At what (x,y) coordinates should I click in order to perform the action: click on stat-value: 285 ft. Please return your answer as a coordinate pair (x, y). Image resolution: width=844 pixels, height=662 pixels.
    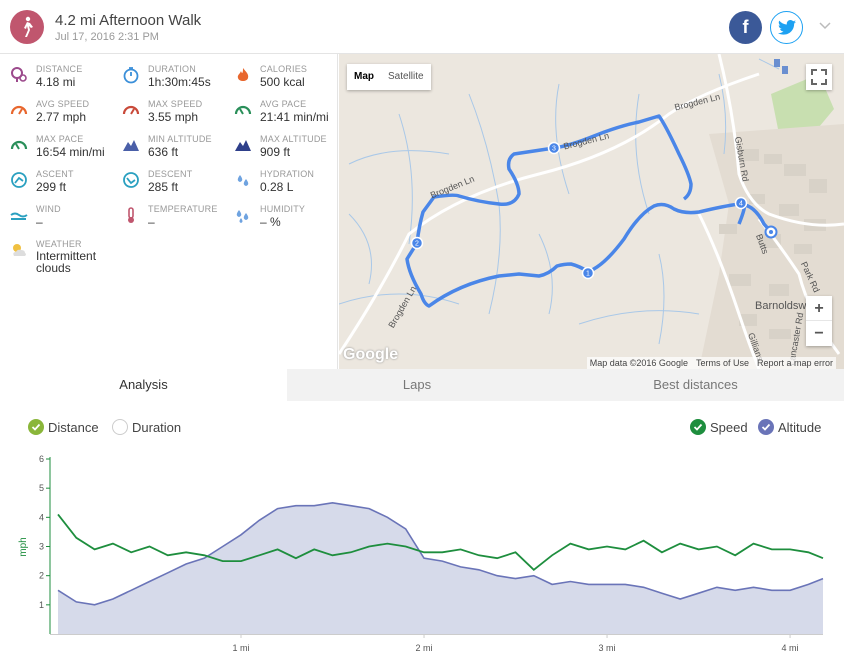
    Looking at the image, I should click on (163, 187).